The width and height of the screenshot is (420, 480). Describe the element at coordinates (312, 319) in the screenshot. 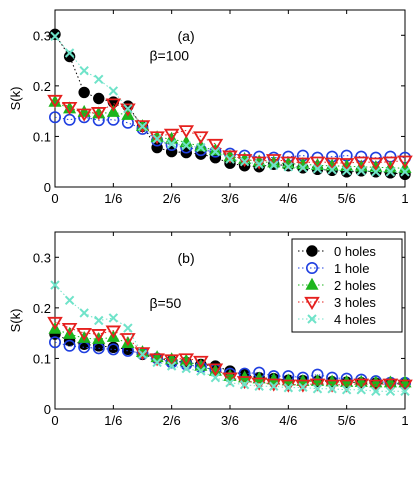

I see `legend-marker-stroke-b` at that location.